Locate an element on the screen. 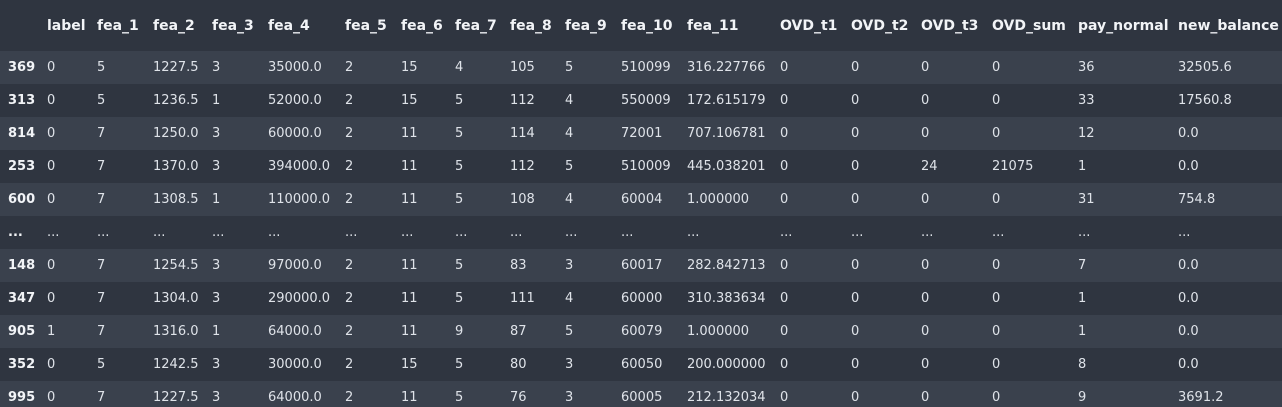 Image resolution: width=1282 pixels, height=407 pixels. table-cell: 510099 is located at coordinates (646, 67).